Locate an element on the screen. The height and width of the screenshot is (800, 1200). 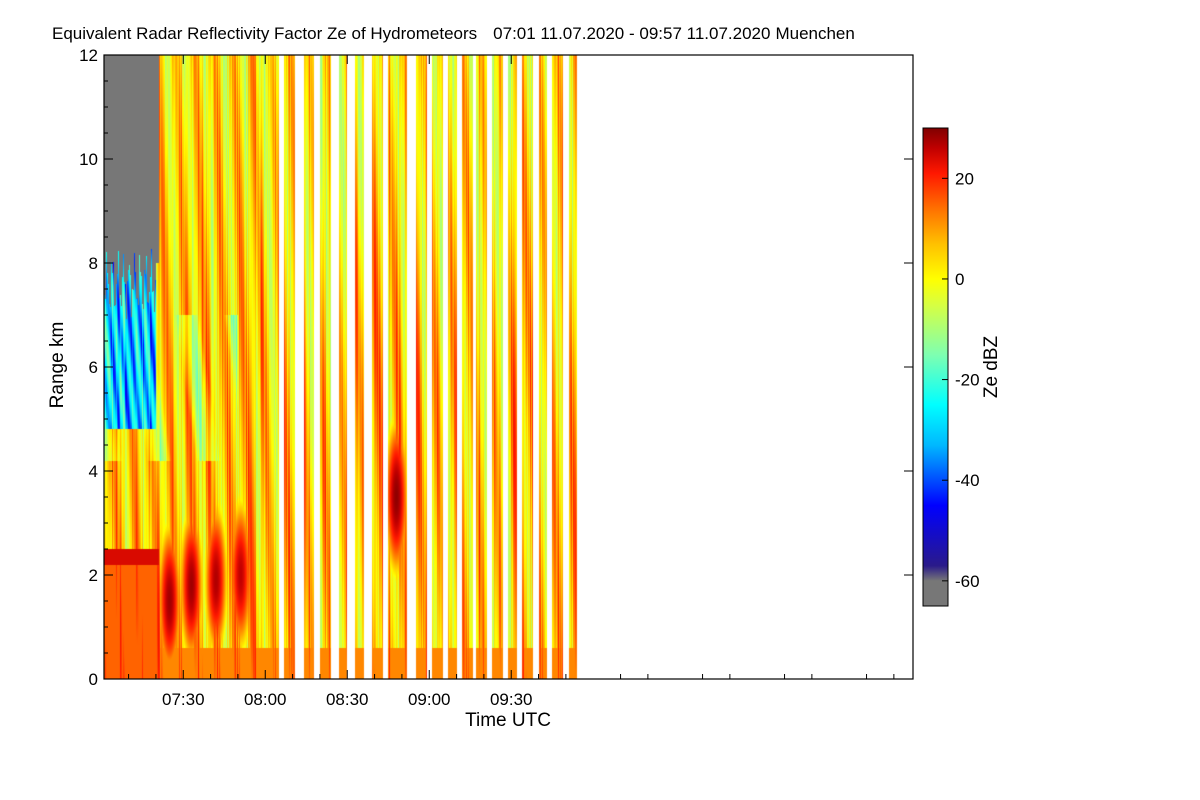
colorbar-tick-label-2: -20 is located at coordinates (967, 380).